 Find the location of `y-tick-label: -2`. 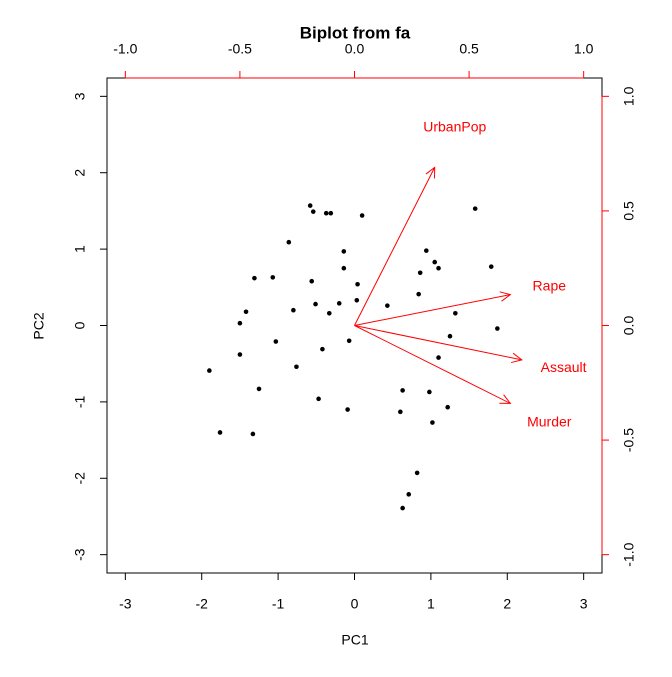

y-tick-label: -2 is located at coordinates (80, 478).